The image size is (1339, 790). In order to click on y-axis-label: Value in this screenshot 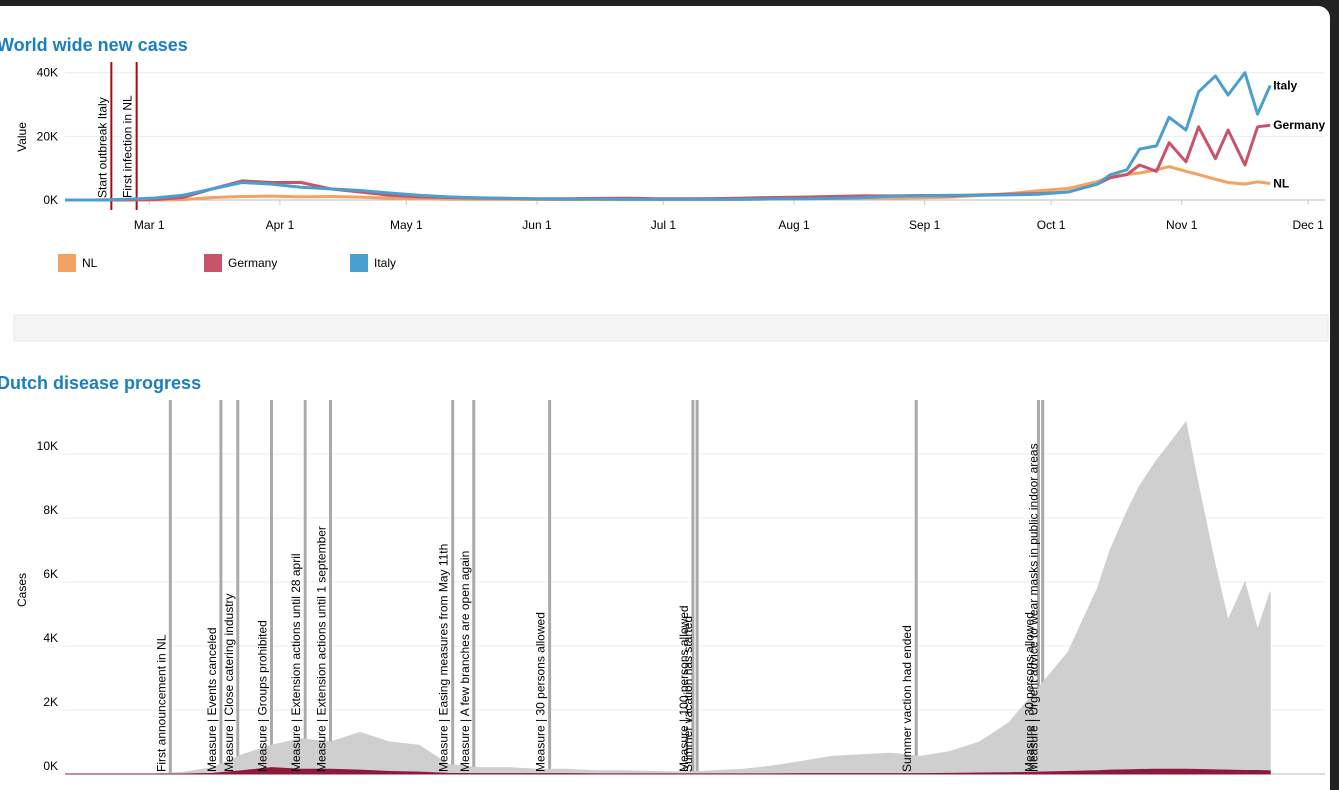, I will do `click(22, 137)`.